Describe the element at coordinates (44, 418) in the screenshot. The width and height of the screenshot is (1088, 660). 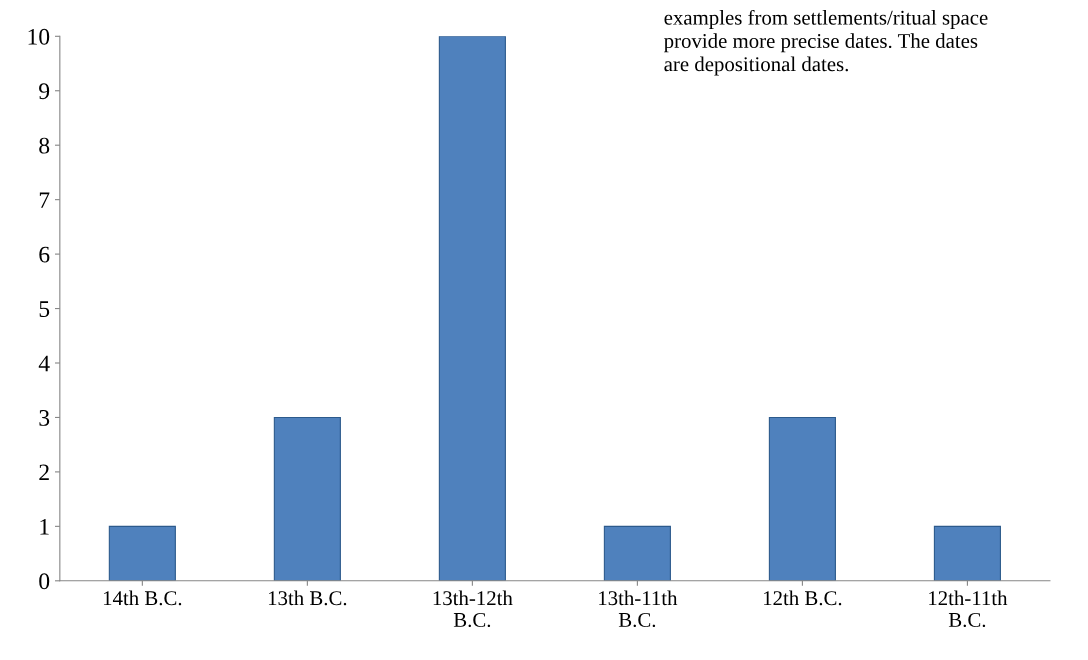
I see `y-tick-label: 3` at that location.